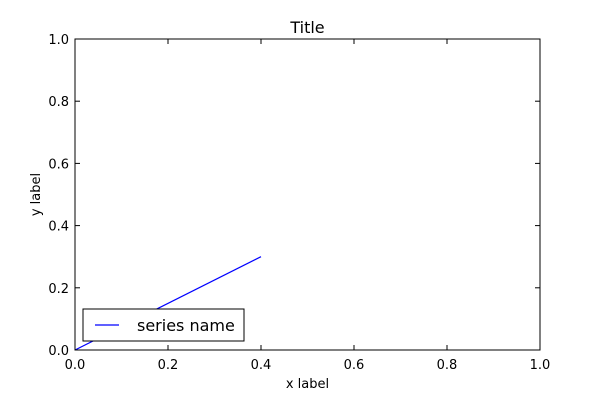  What do you see at coordinates (36, 194) in the screenshot?
I see `y-axis-title: y label` at bounding box center [36, 194].